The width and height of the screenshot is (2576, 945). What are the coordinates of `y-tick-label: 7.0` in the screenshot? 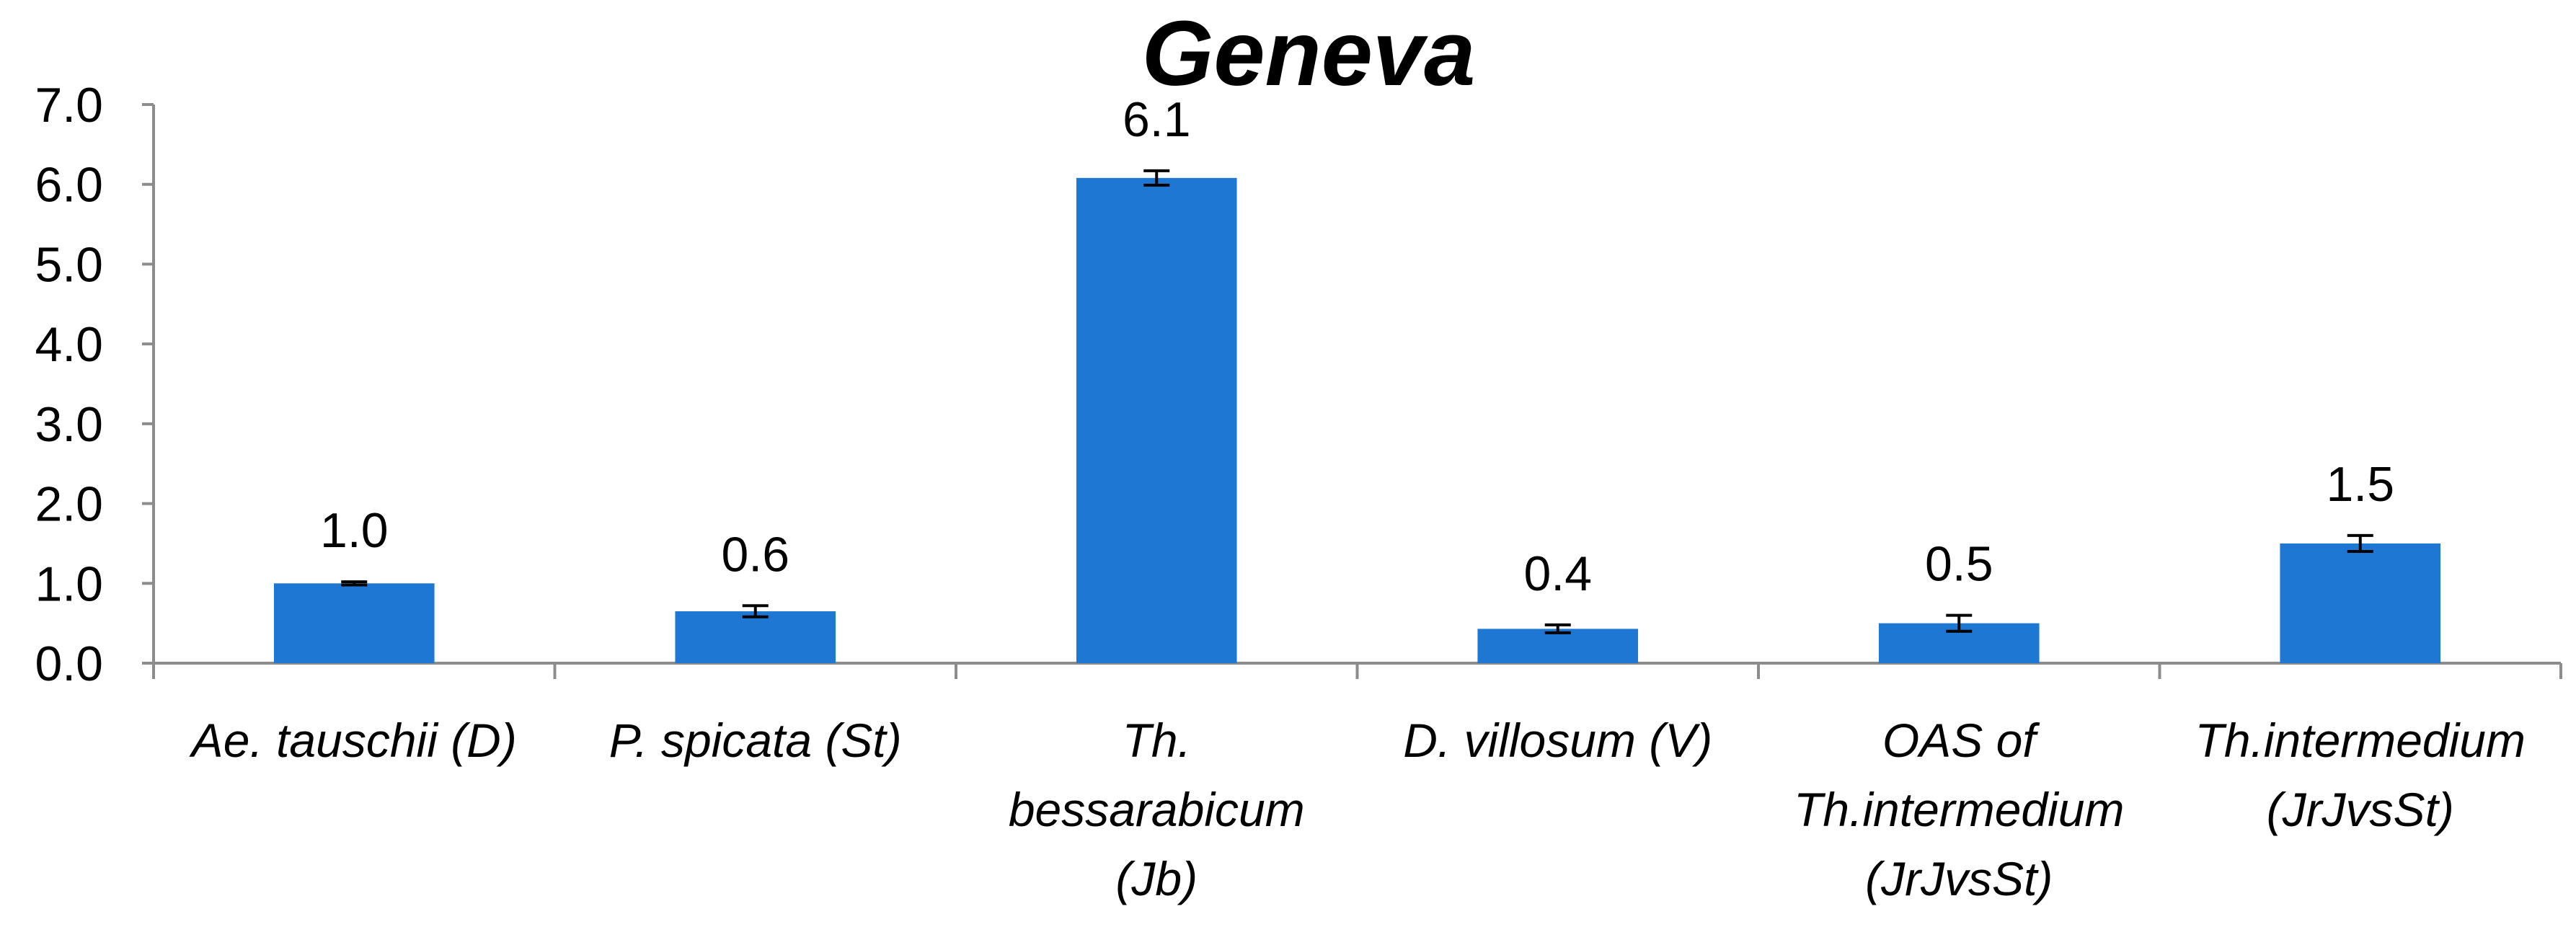 It's located at (69, 105).